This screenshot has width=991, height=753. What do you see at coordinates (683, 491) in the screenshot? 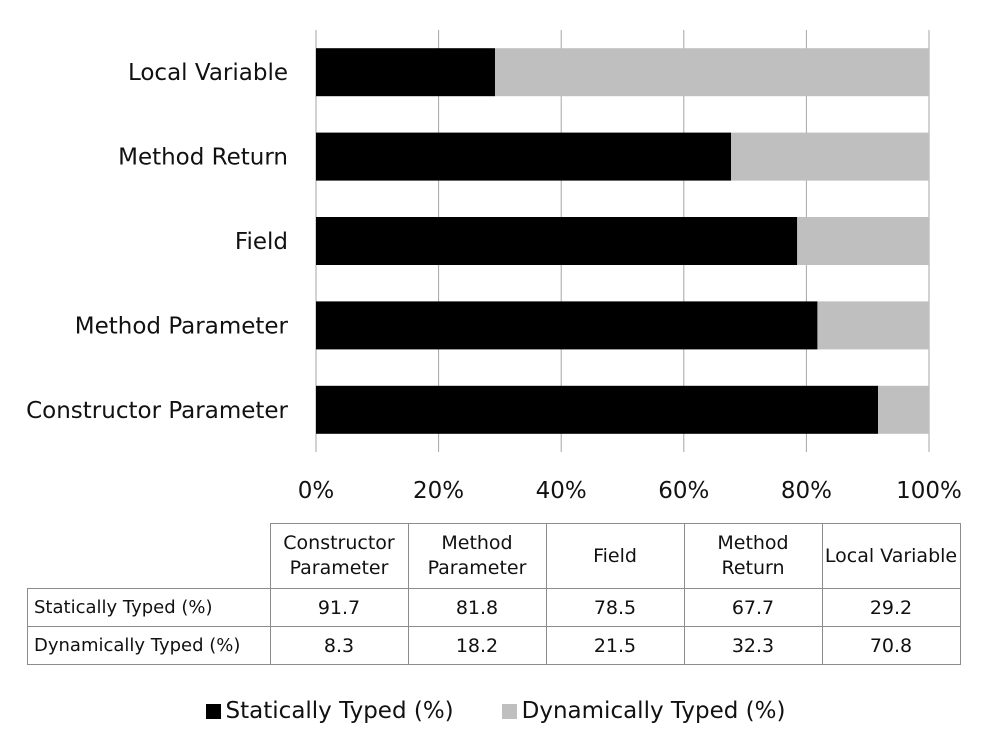
I see `x-tick-label: 60%` at bounding box center [683, 491].